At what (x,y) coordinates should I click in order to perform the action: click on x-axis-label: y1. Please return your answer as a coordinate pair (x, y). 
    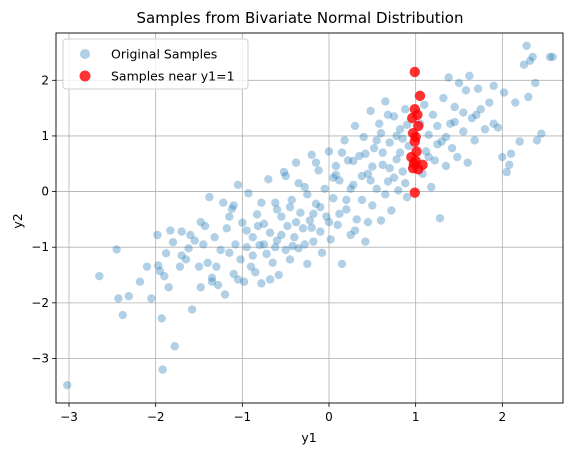
    Looking at the image, I should click on (308, 437).